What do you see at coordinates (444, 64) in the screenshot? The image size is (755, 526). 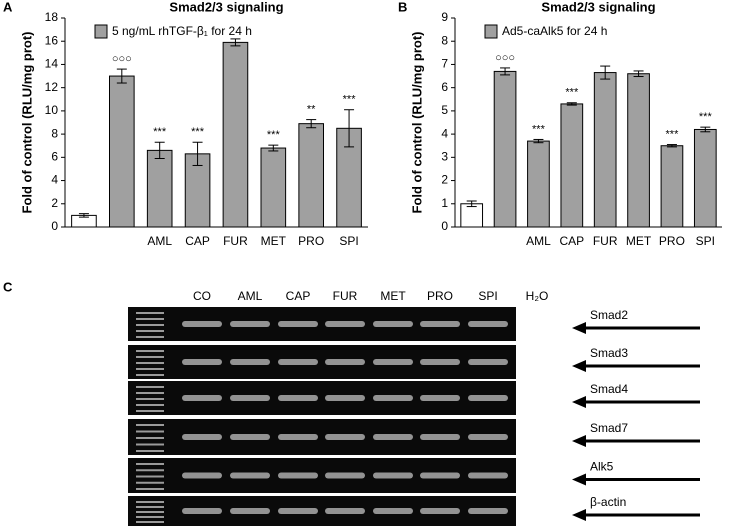 I see `y-tick-label: 7` at bounding box center [444, 64].